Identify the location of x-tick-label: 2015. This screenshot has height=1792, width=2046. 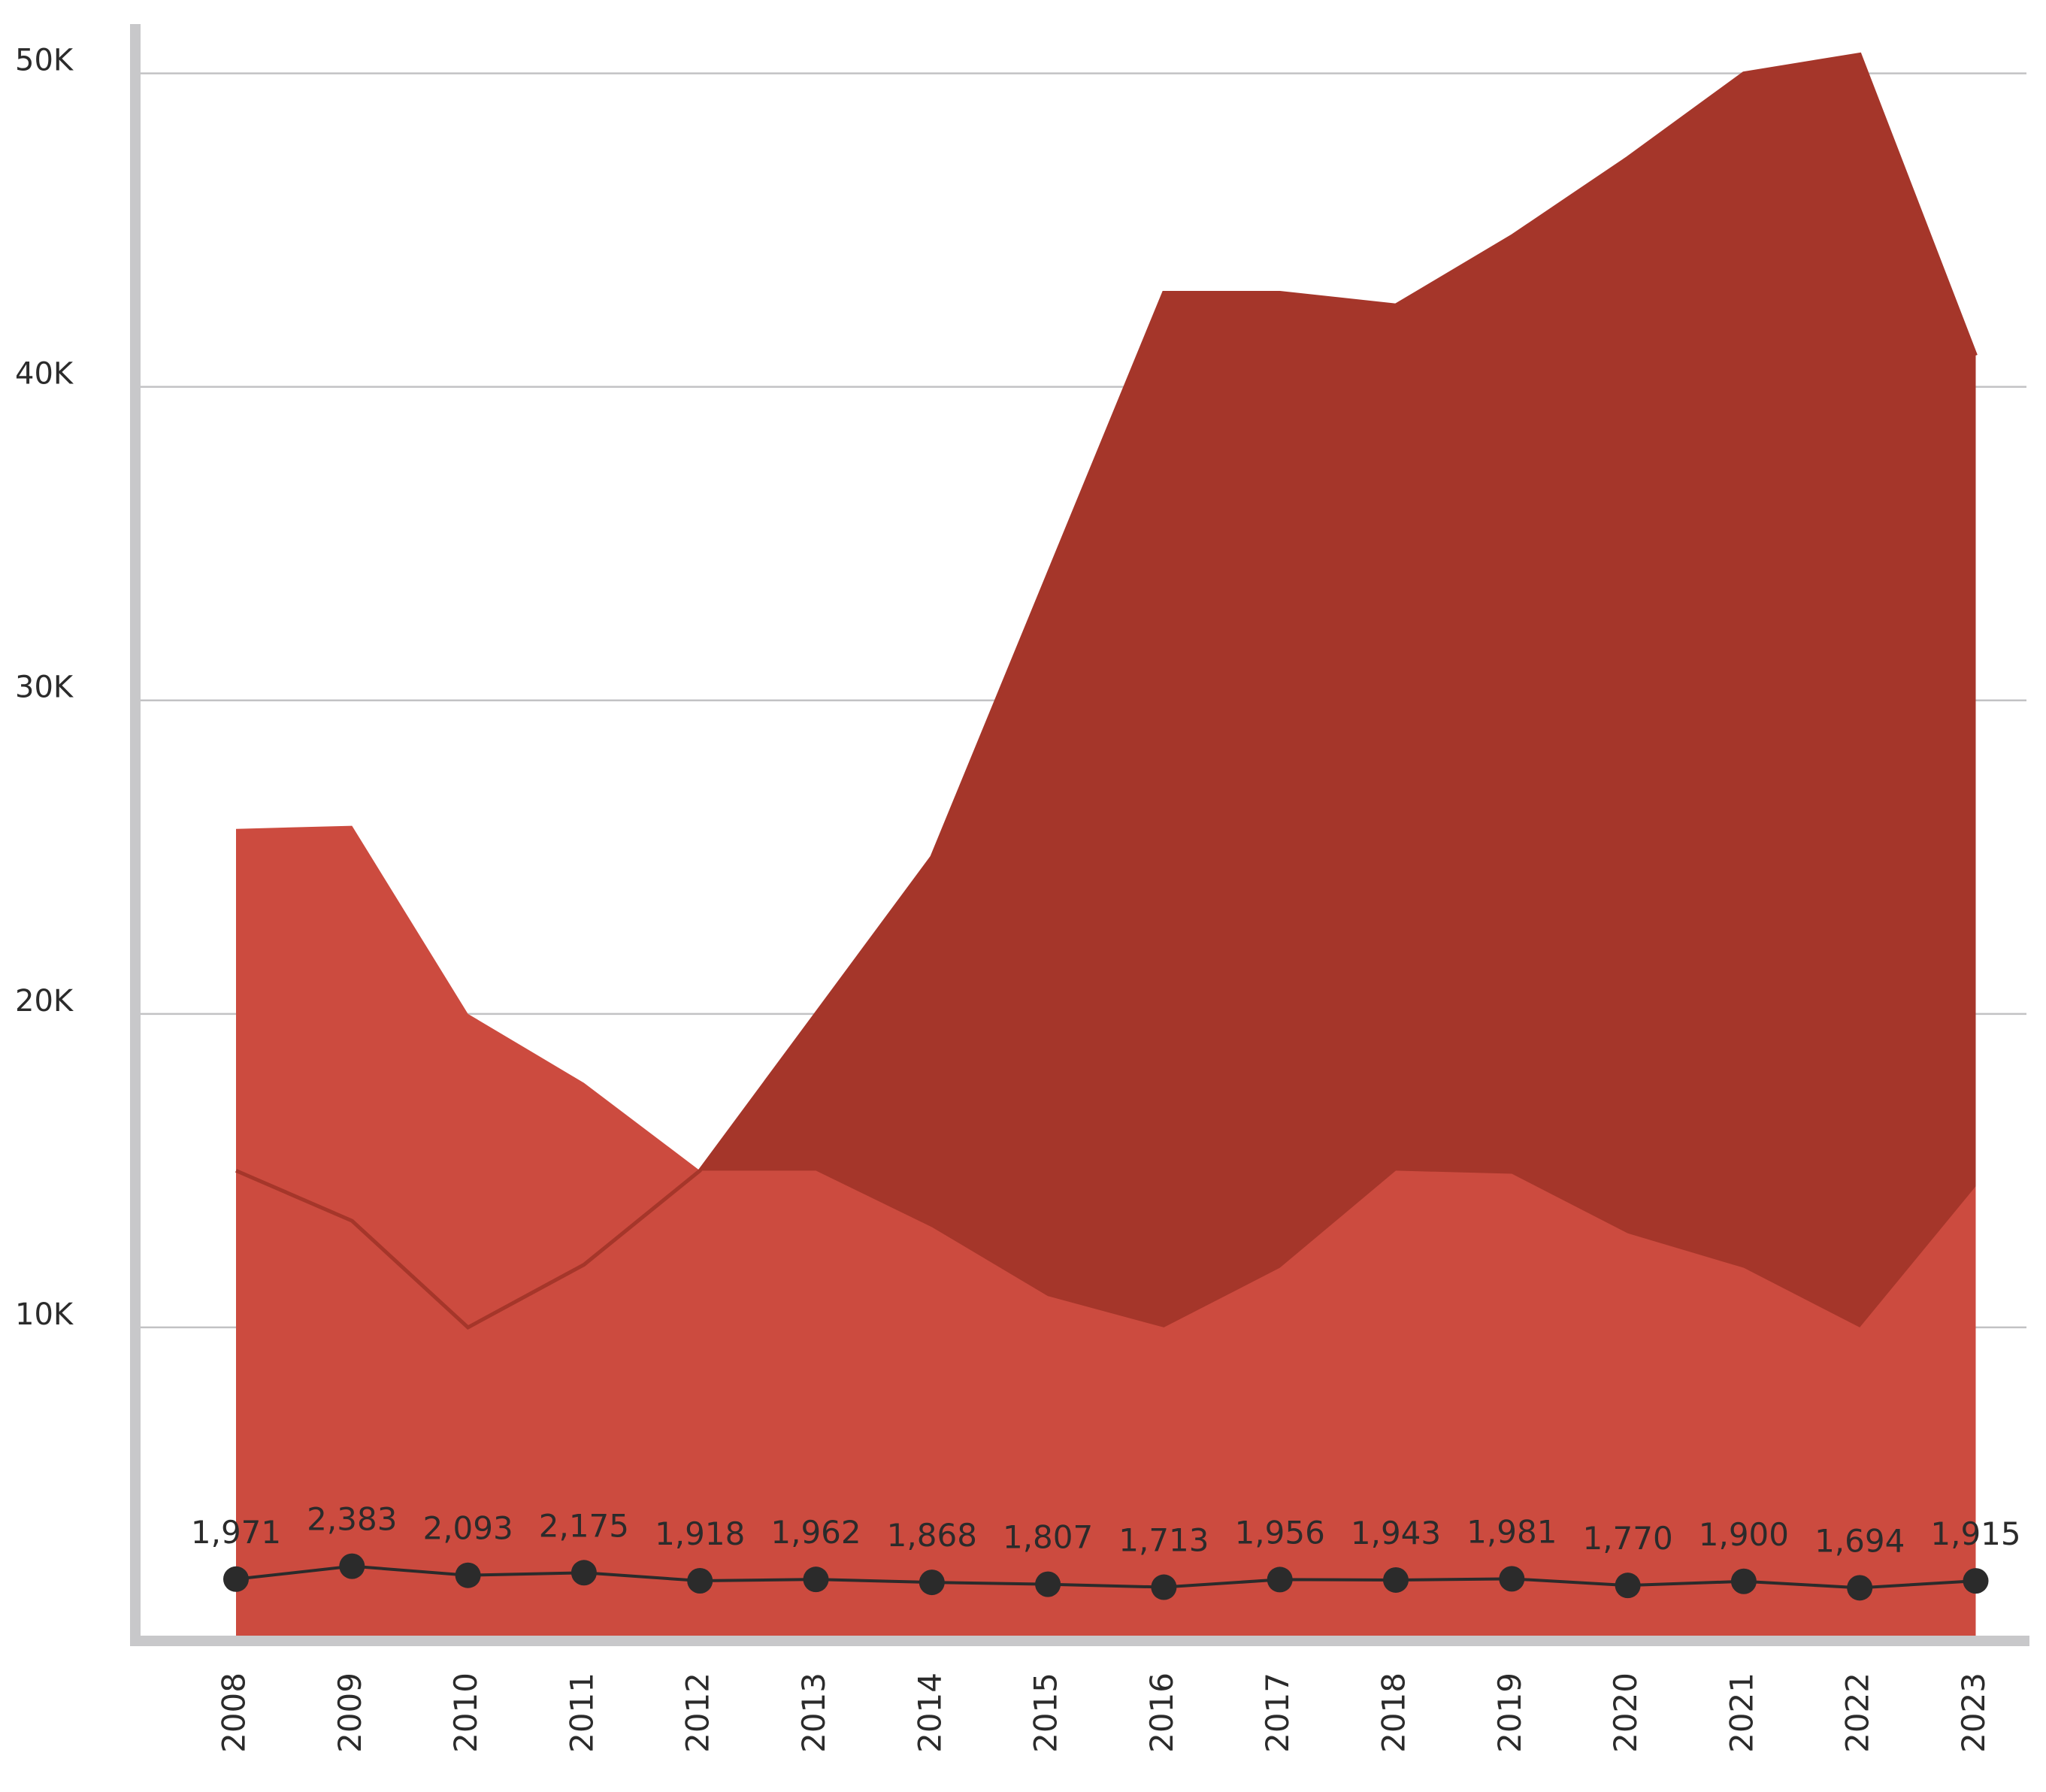
(1046, 1712).